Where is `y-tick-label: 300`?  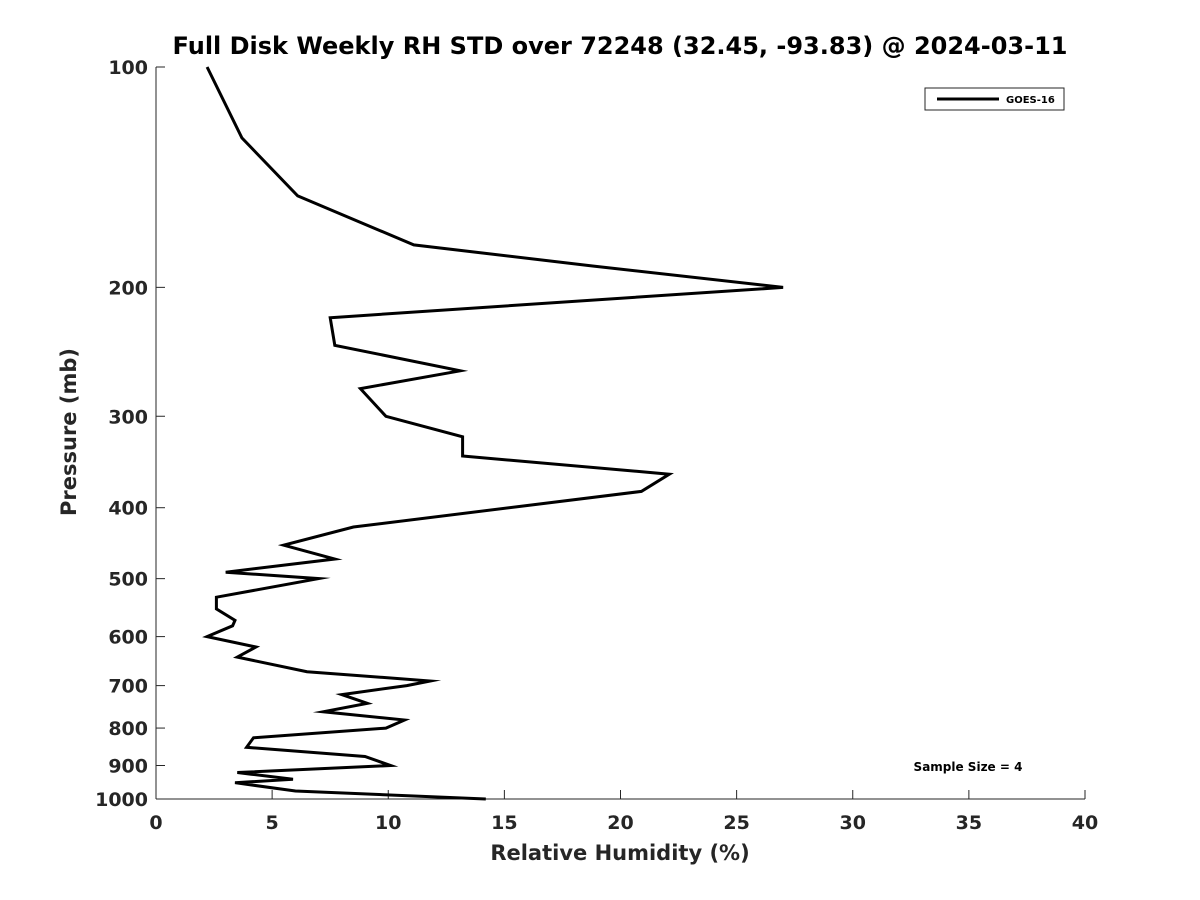 y-tick-label: 300 is located at coordinates (128, 417).